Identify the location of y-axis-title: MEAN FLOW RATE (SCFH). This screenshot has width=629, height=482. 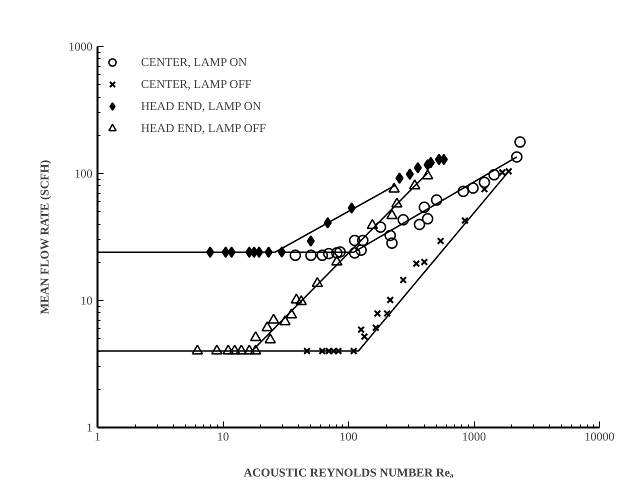
(45, 237).